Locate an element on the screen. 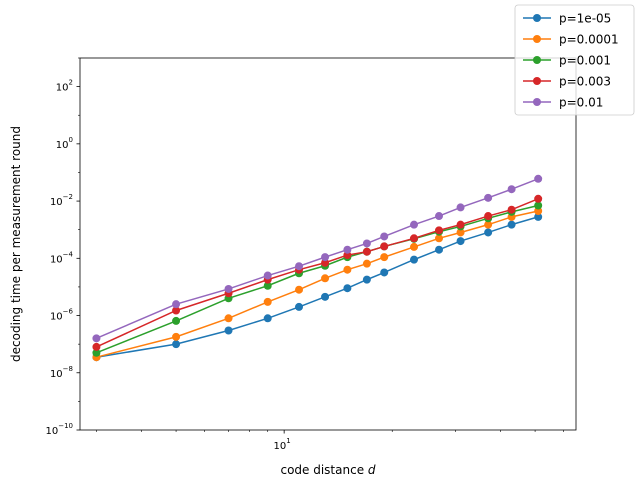  legend-label: p=0.01 is located at coordinates (581, 103).